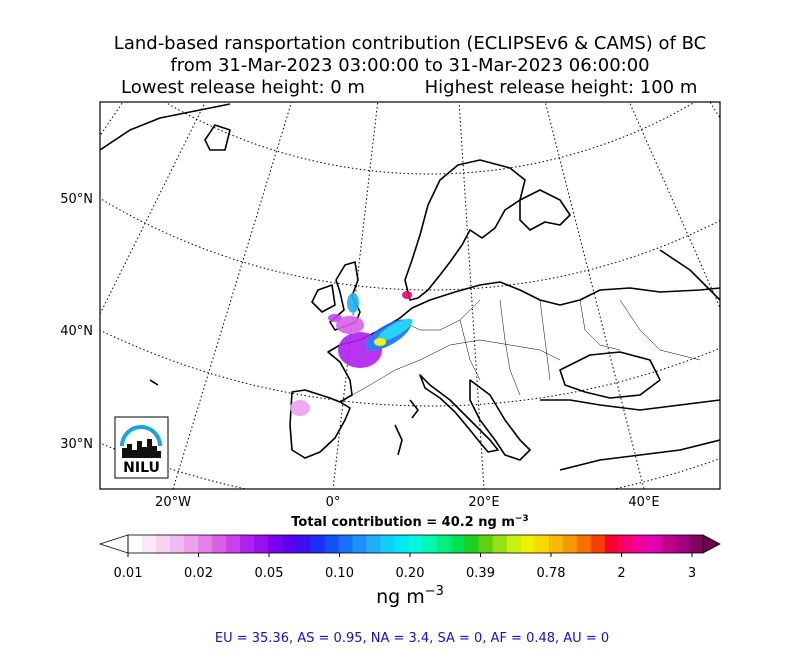  What do you see at coordinates (643, 502) in the screenshot?
I see `lon-label: 40°E` at bounding box center [643, 502].